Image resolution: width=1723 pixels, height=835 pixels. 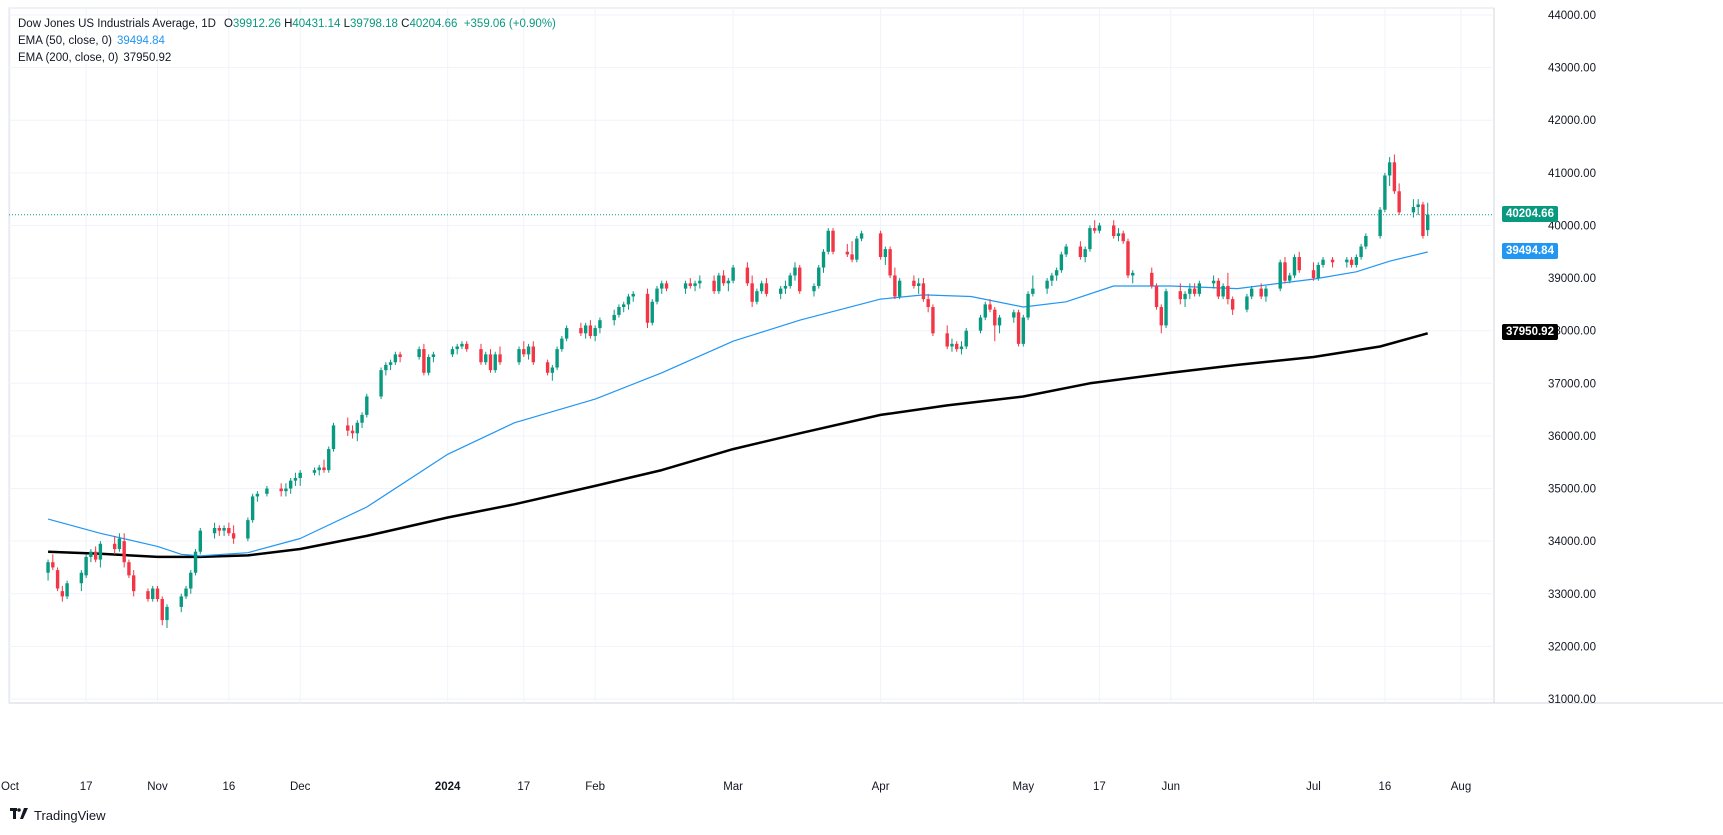 I want to click on y-tick-label: 38000.00, so click(x=1572, y=332).